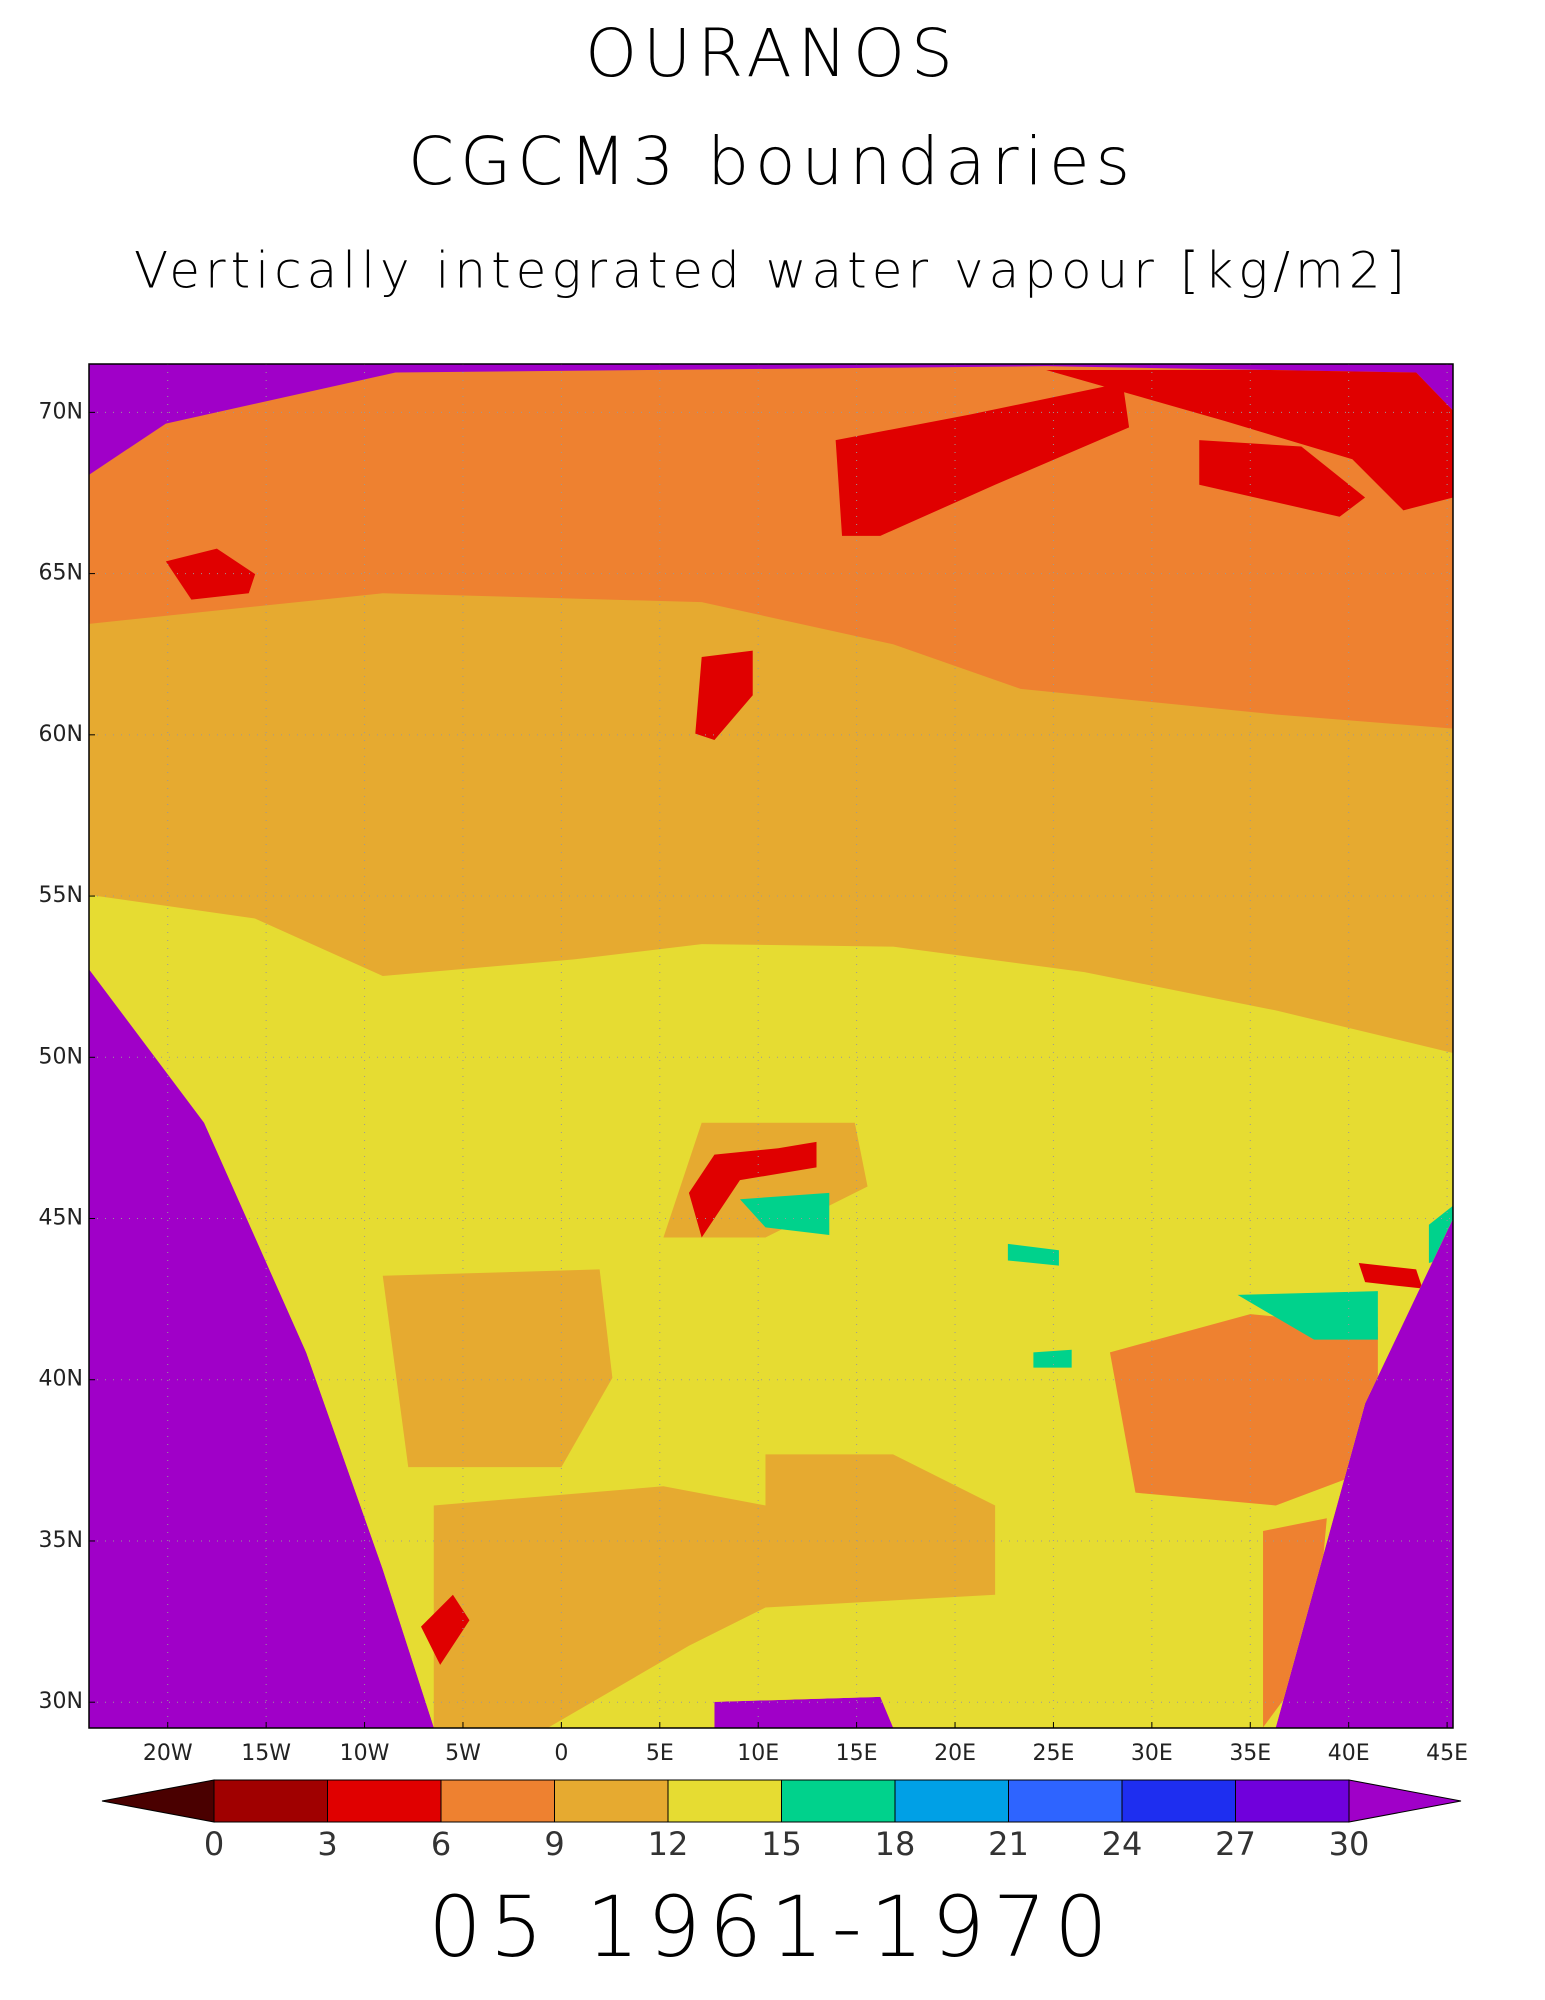  Describe the element at coordinates (266, 1753) in the screenshot. I see `x-tick-label: 15W` at that location.